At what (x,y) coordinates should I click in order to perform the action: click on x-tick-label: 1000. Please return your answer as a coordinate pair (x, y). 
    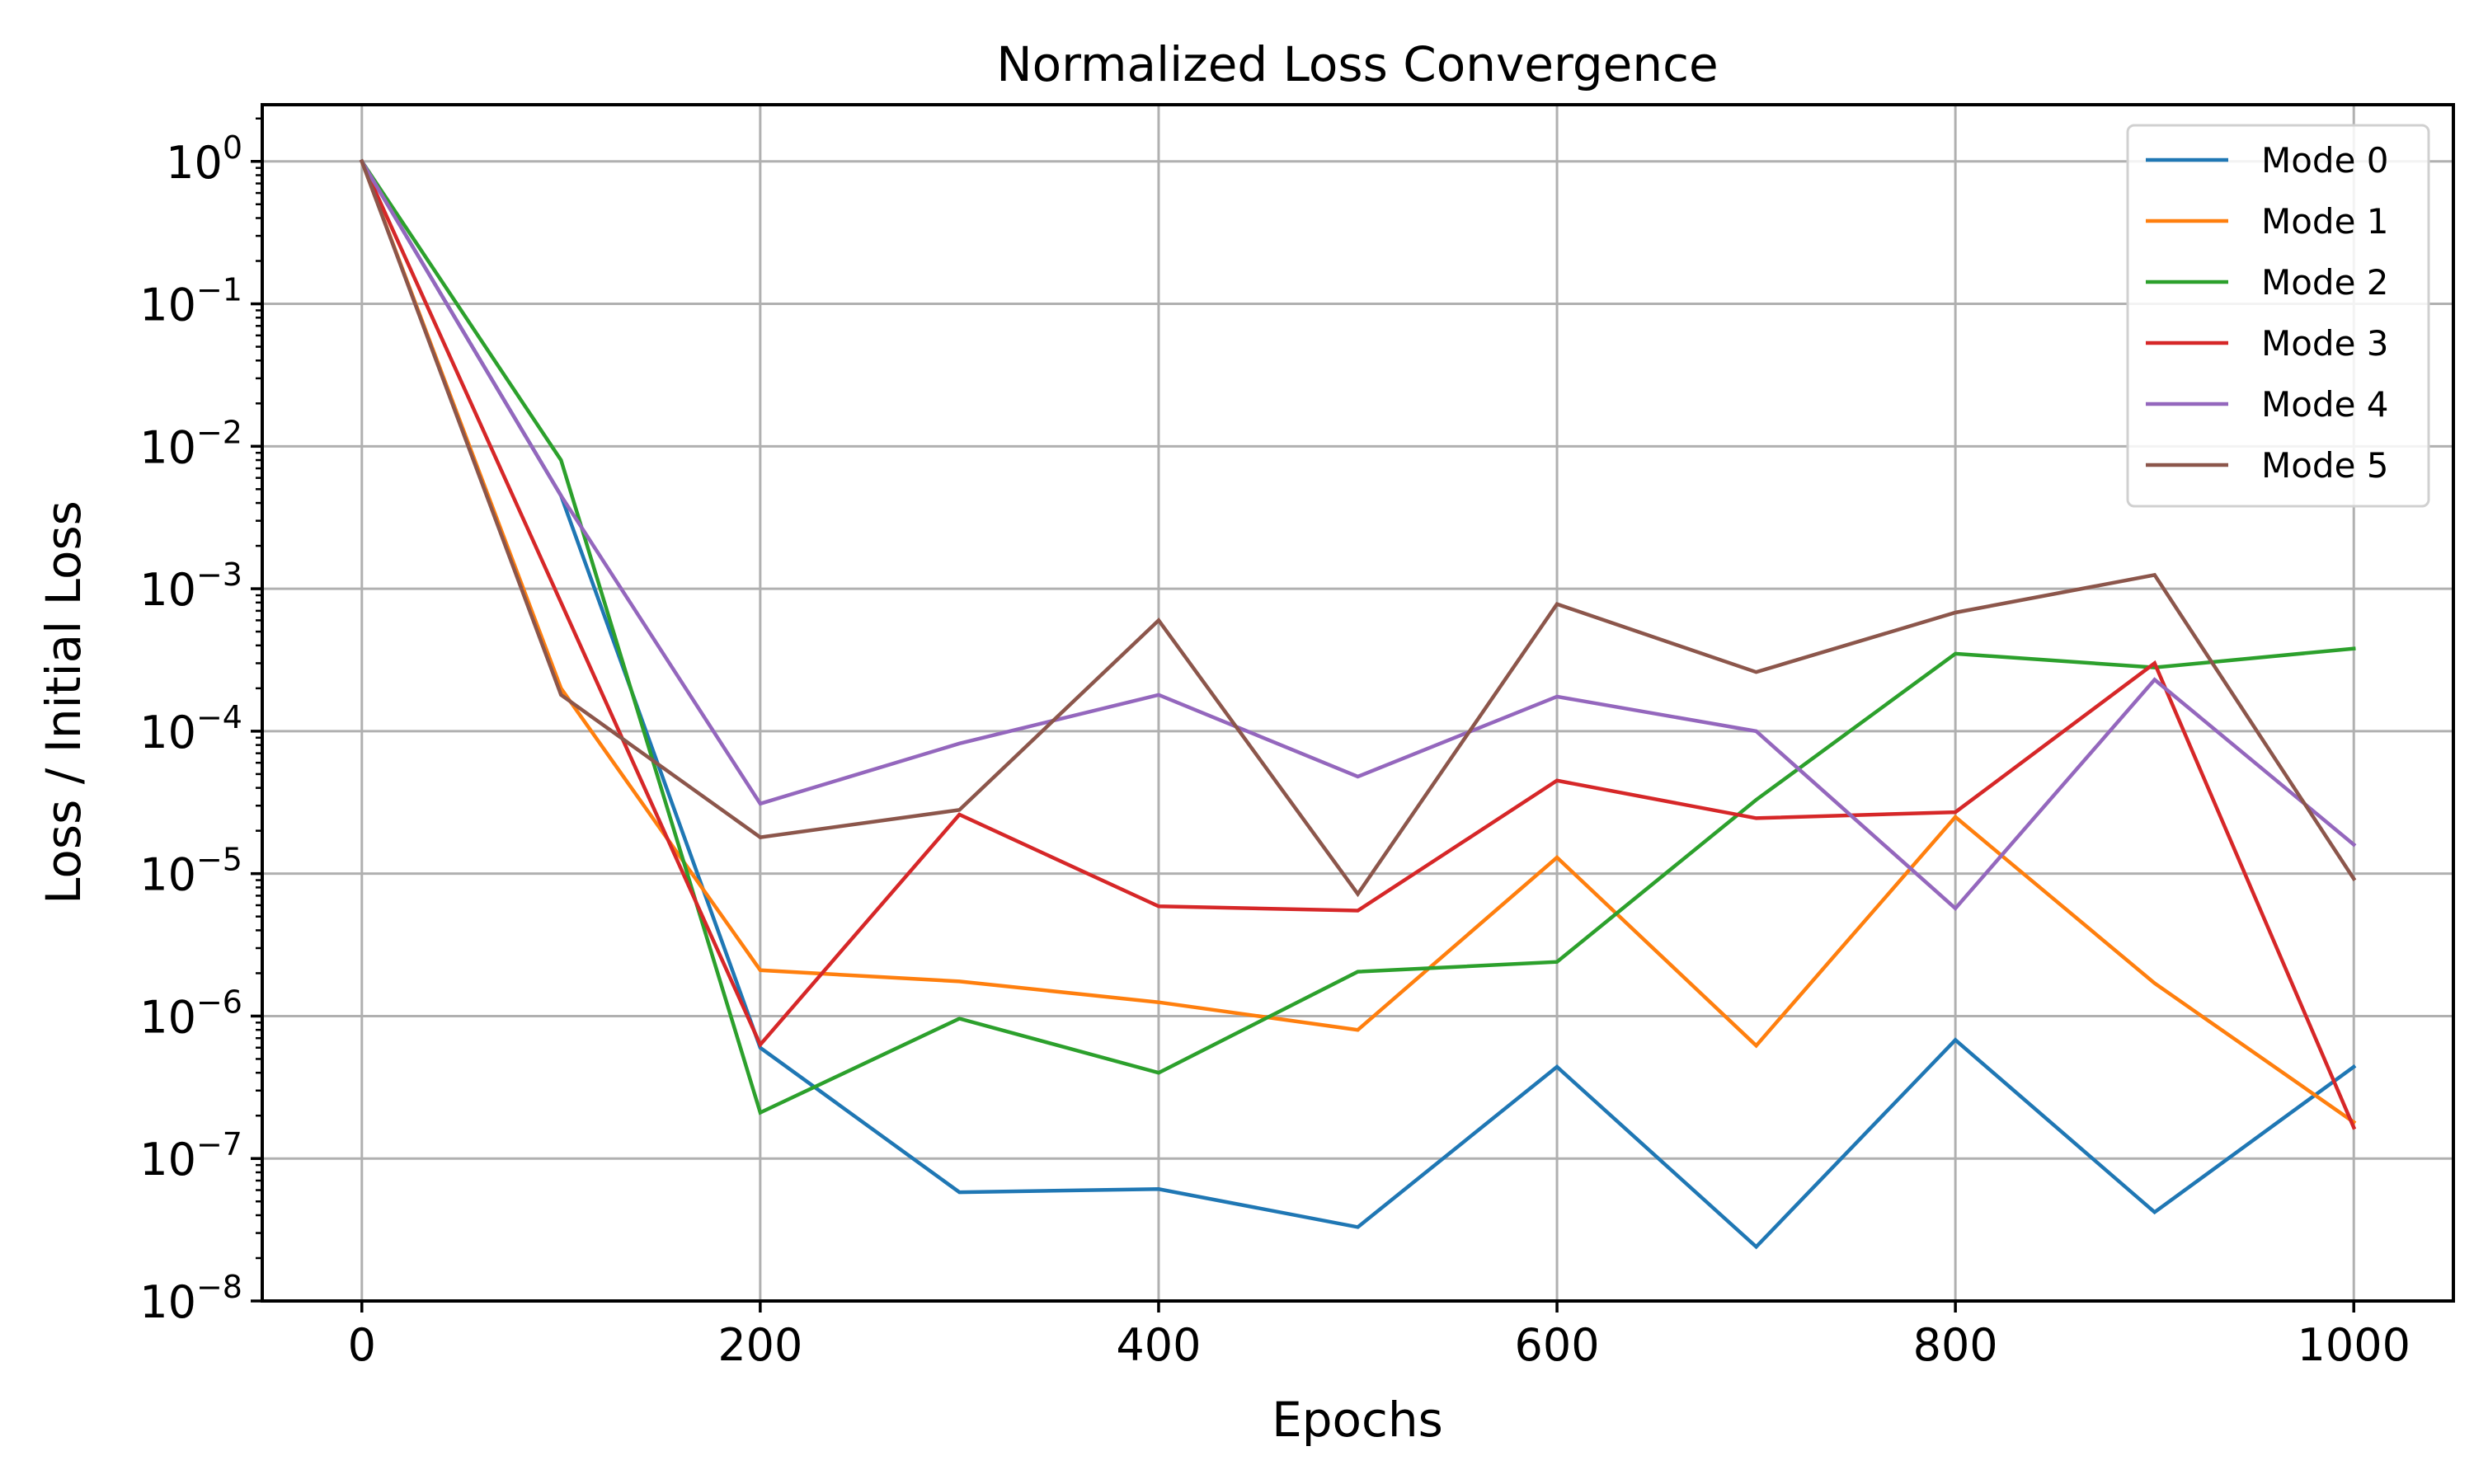
    Looking at the image, I should click on (2354, 1345).